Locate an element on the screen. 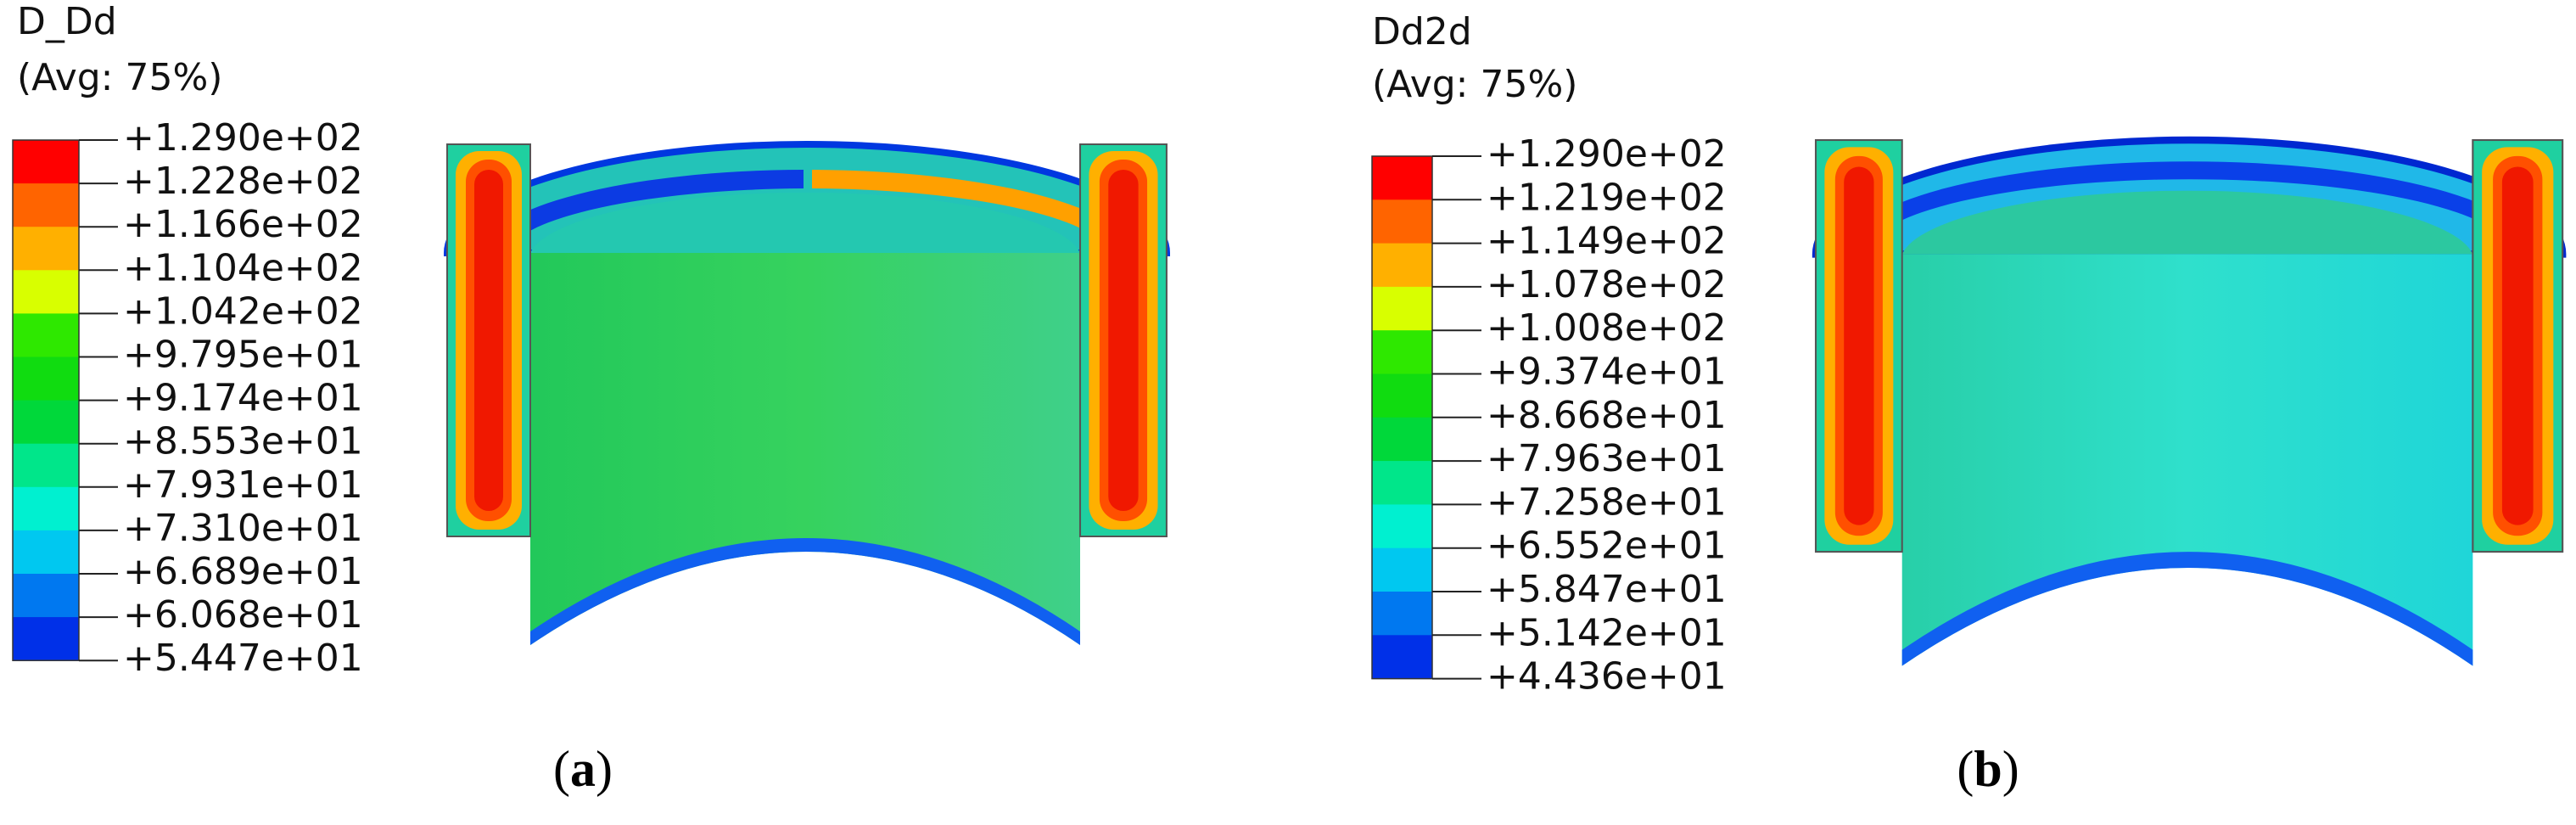 This screenshot has height=825, width=2576. legend-label: +6.689e+01 is located at coordinates (243, 571).